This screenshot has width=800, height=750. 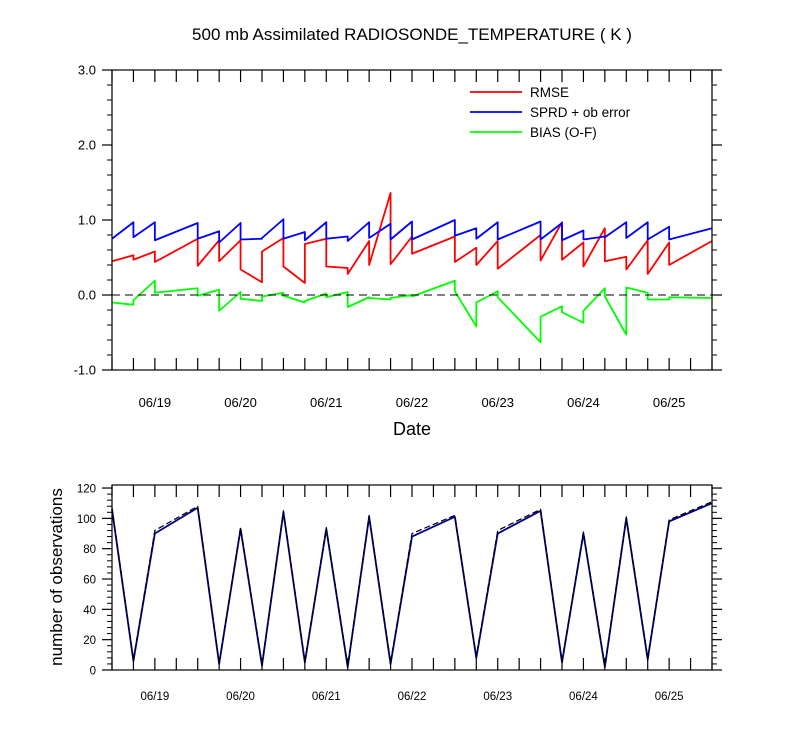 I want to click on y-tick-label: 100, so click(x=86, y=520).